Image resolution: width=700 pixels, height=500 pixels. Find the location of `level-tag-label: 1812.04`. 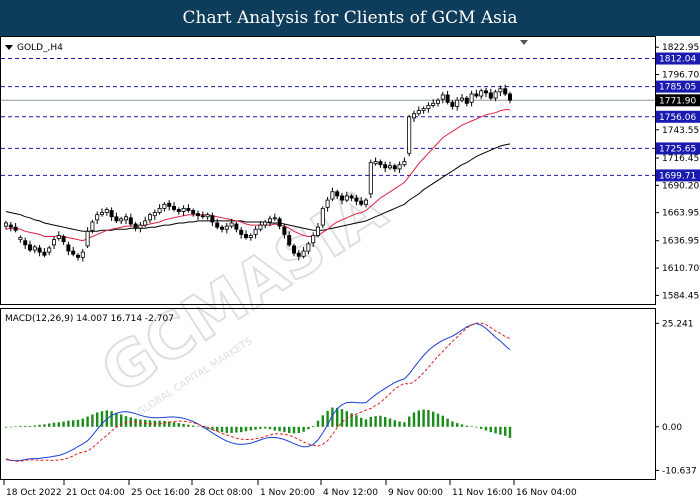

level-tag-label: 1812.04 is located at coordinates (677, 60).